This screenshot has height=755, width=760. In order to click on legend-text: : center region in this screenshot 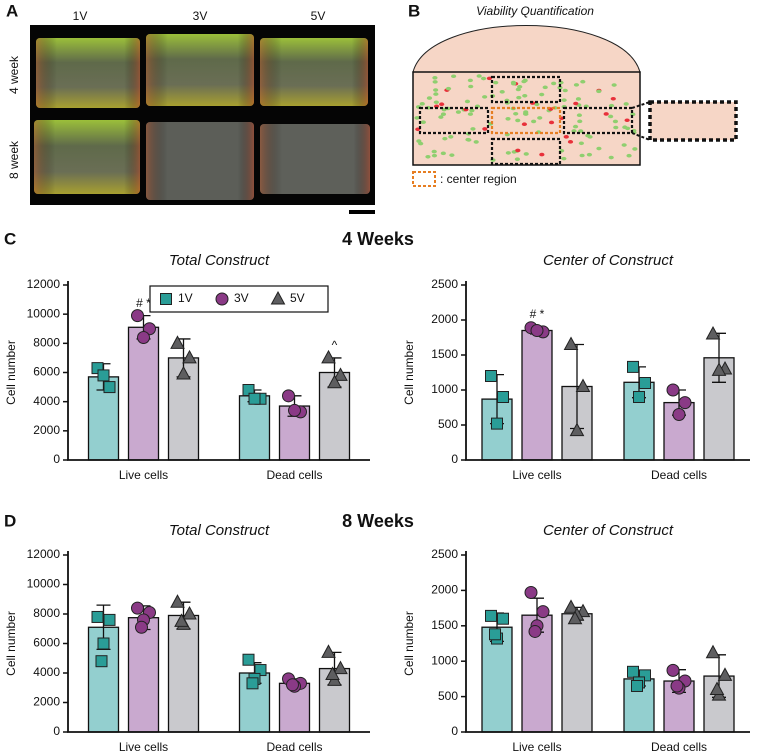, I will do `click(478, 179)`.